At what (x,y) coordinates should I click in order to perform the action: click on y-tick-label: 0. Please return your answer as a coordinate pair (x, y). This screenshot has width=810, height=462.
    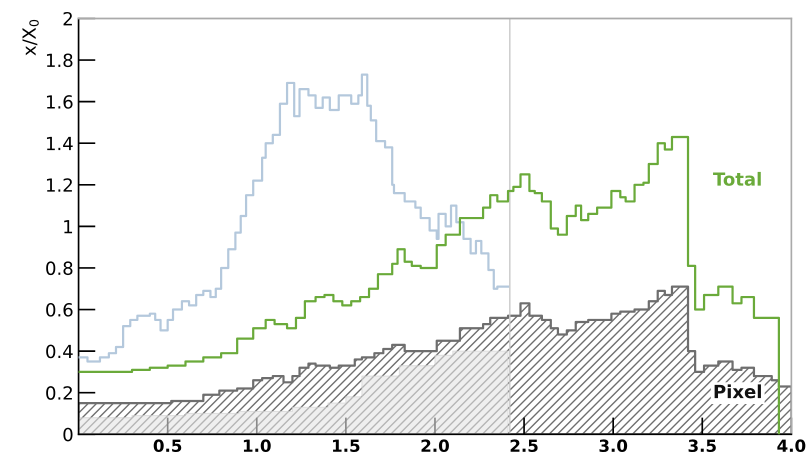
    Looking at the image, I should click on (68, 435).